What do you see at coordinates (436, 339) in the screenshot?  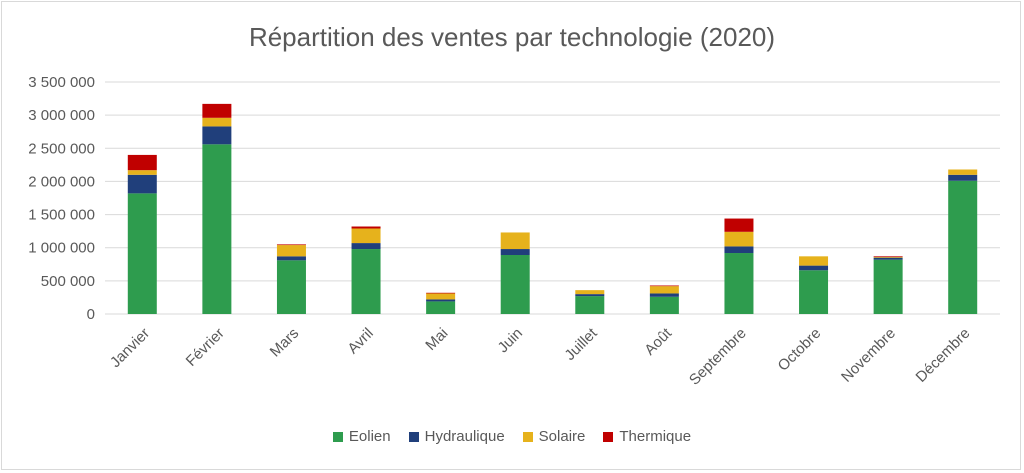 I see `x-tick-label: Mai` at bounding box center [436, 339].